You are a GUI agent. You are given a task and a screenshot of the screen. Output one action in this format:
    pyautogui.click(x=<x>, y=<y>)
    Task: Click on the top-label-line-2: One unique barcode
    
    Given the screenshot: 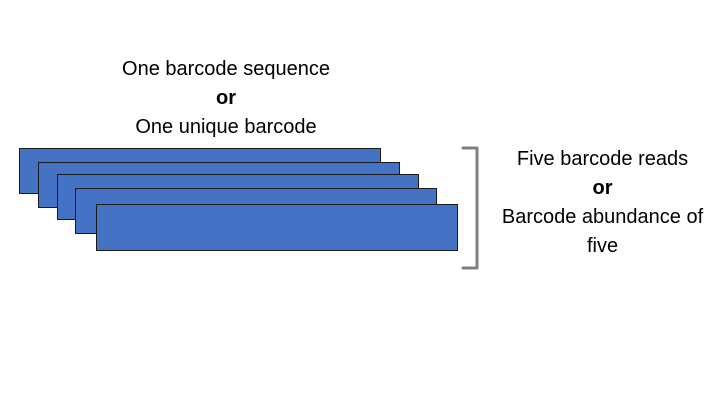 What is the action you would take?
    pyautogui.click(x=226, y=127)
    